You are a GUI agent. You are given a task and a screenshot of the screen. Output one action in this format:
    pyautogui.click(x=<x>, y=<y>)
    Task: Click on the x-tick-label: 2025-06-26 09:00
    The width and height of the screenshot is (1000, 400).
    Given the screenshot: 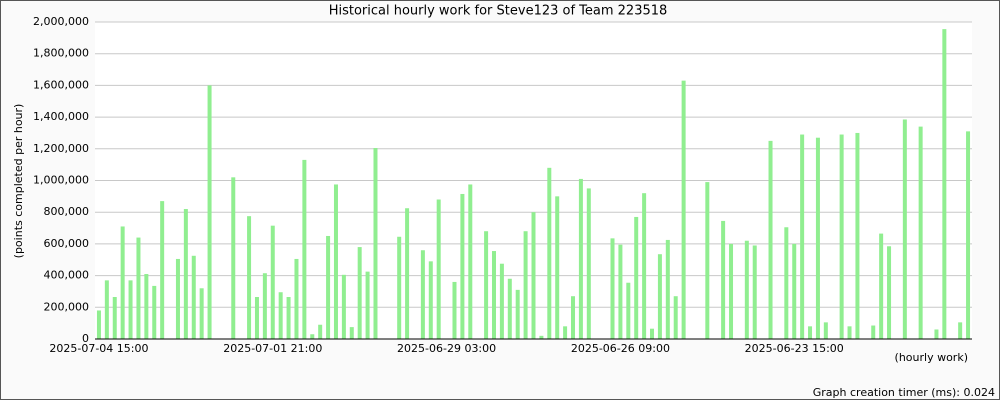 What is the action you would take?
    pyautogui.click(x=620, y=348)
    